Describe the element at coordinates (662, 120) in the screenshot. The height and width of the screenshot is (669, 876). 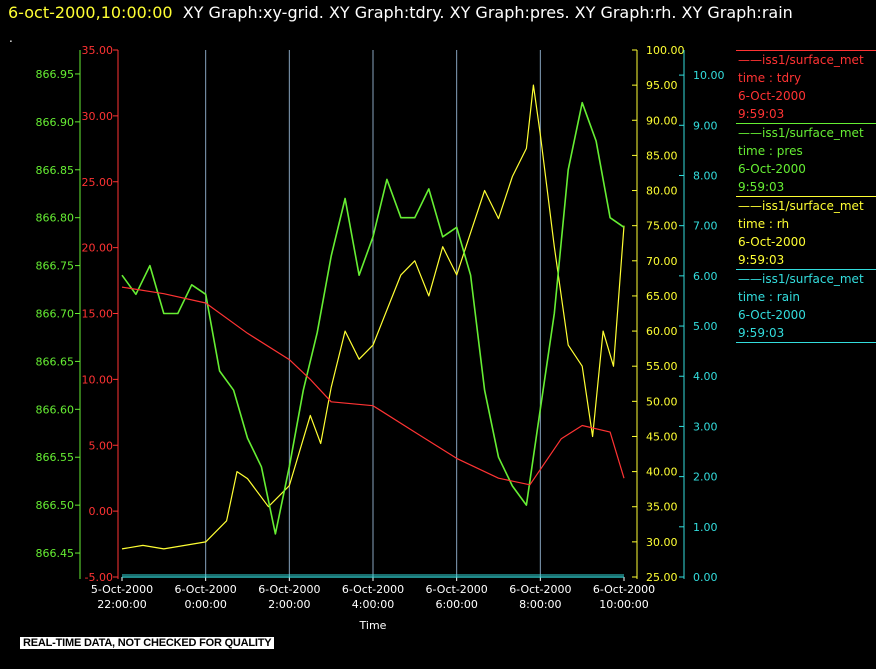
I see `rh-tick-label: 90.00` at that location.